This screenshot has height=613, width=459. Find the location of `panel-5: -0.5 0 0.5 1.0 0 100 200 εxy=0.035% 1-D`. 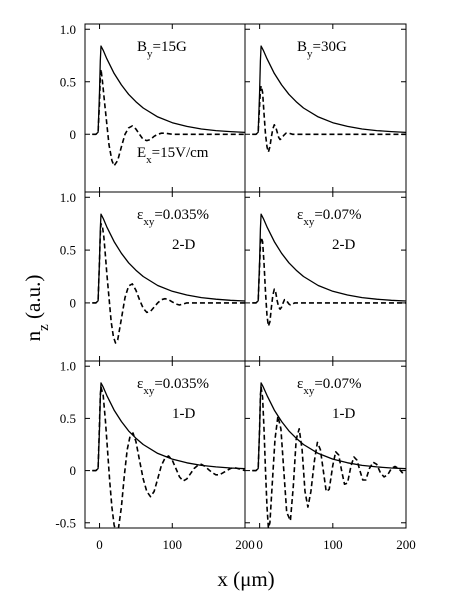

panel-5: -0.5 0 0.5 1.0 0 100 200 εxy=0.035% 1-D is located at coordinates (154, 455).